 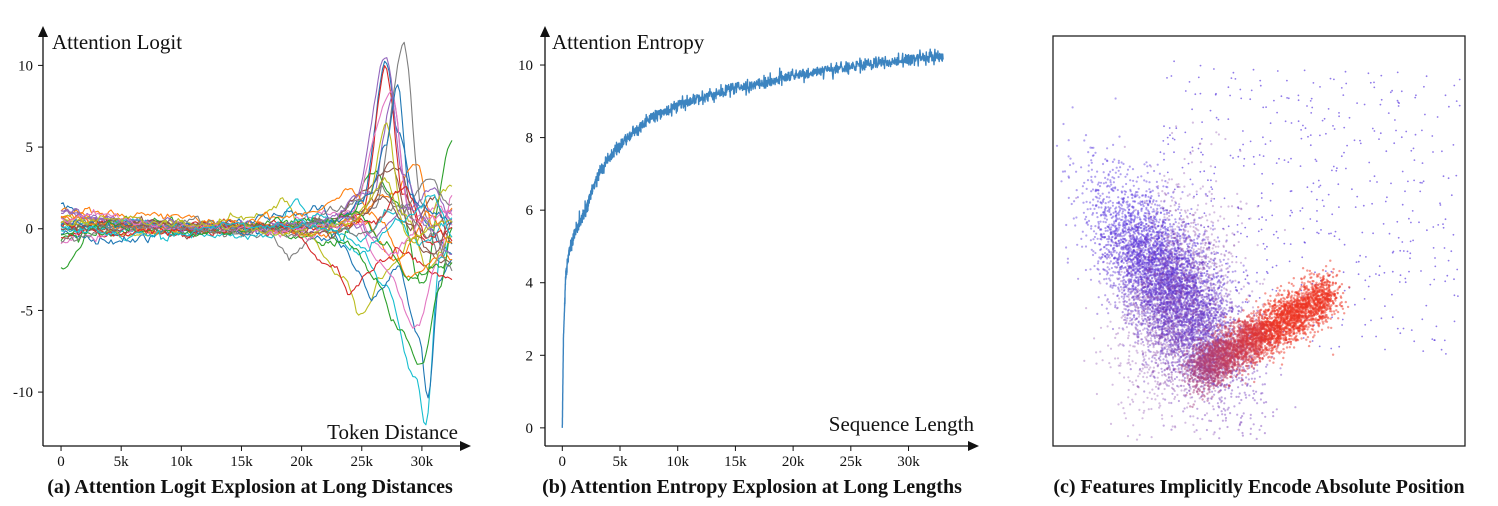 I want to click on a-x-tick-label: 15k, so click(x=241, y=462).